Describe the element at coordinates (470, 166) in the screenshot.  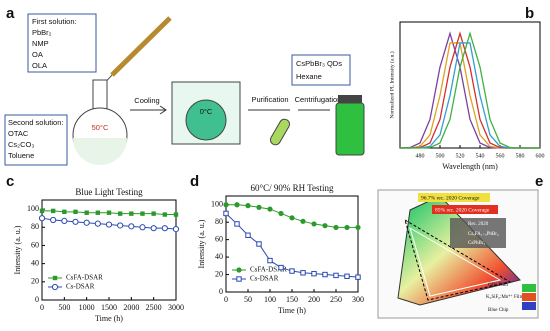
I see `x-axis-label: Wavelength (nm)` at that location.